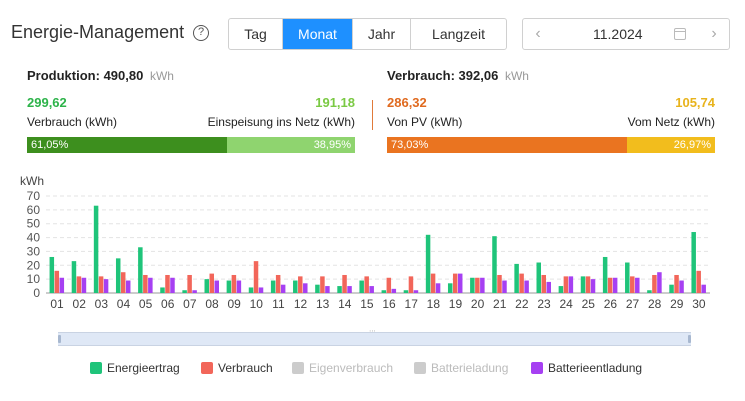 This screenshot has width=745, height=401. What do you see at coordinates (611, 304) in the screenshot?
I see `x-tick-label: 26` at bounding box center [611, 304].